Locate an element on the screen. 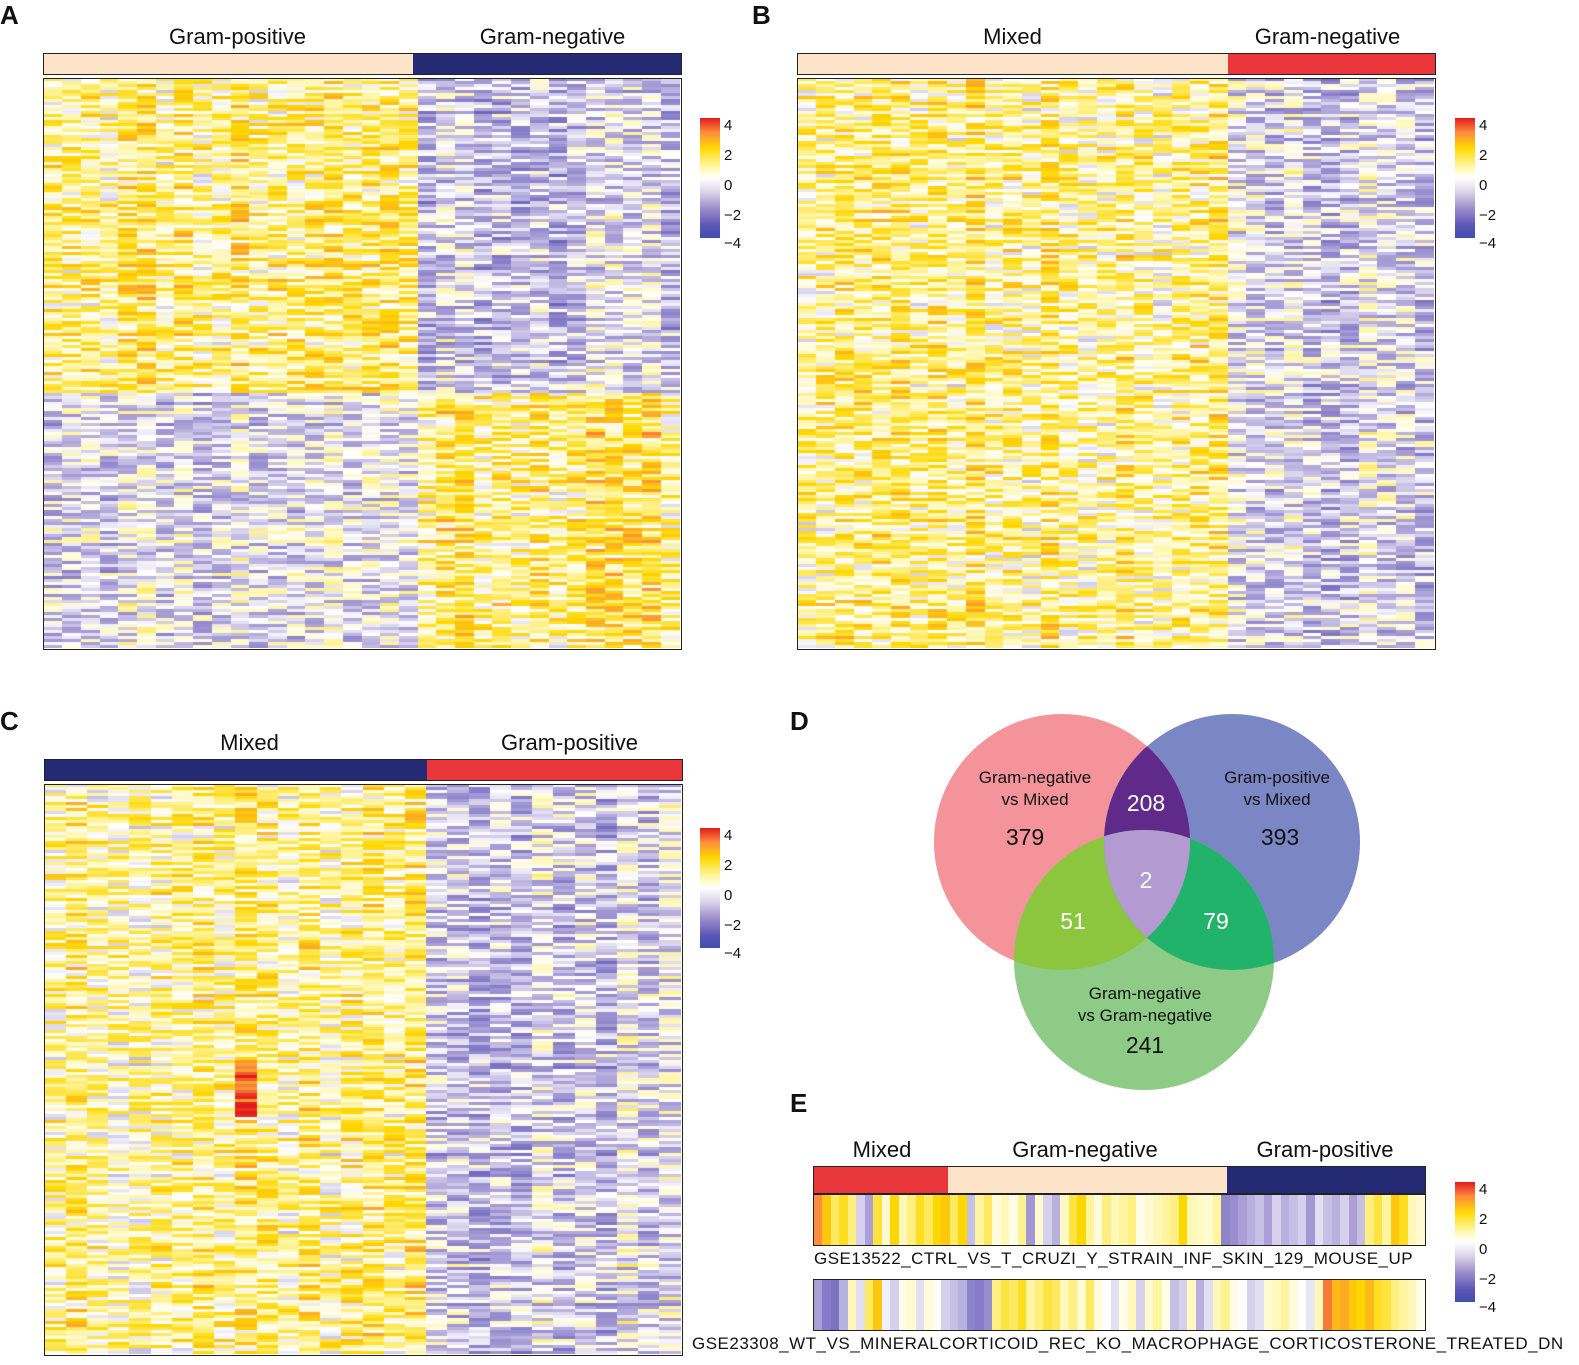 Image resolution: width=1579 pixels, height=1365 pixels. legend-tick: 4 is located at coordinates (728, 835).